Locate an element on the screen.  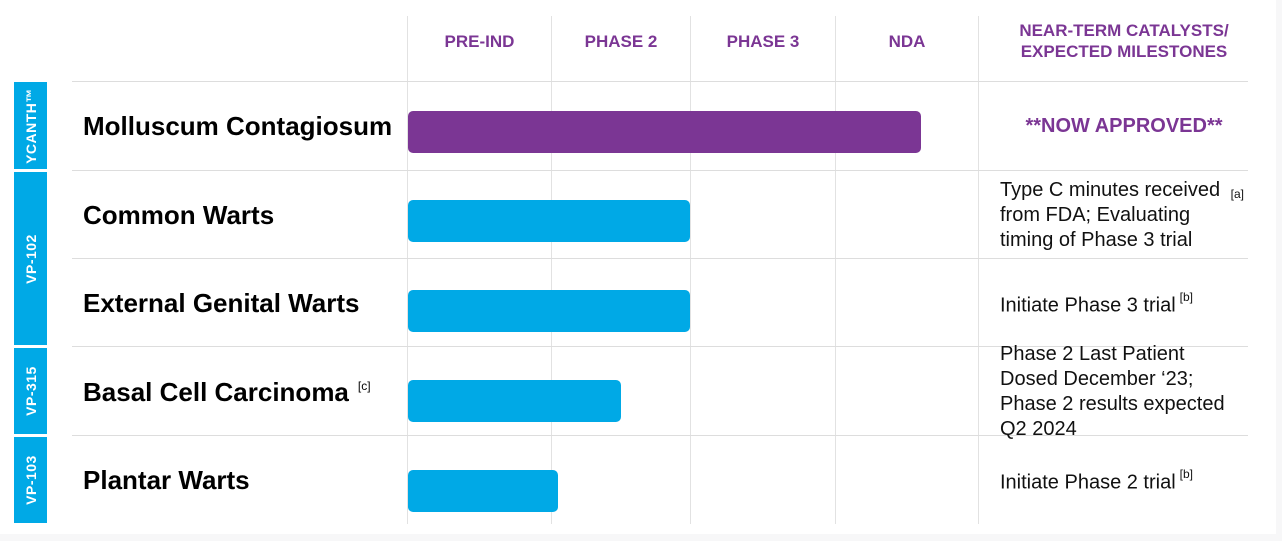
indication-label: Molluscum Contagiosum is located at coordinates (237, 126).